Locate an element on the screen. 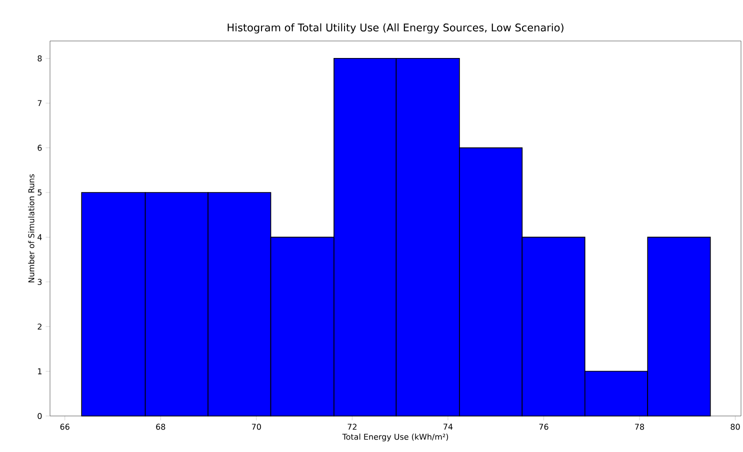 Image resolution: width=743 pixels, height=452 pixels. chart-title: Histogram of Total Utility Use (All Energy Sources, Low Scenario) is located at coordinates (396, 28).